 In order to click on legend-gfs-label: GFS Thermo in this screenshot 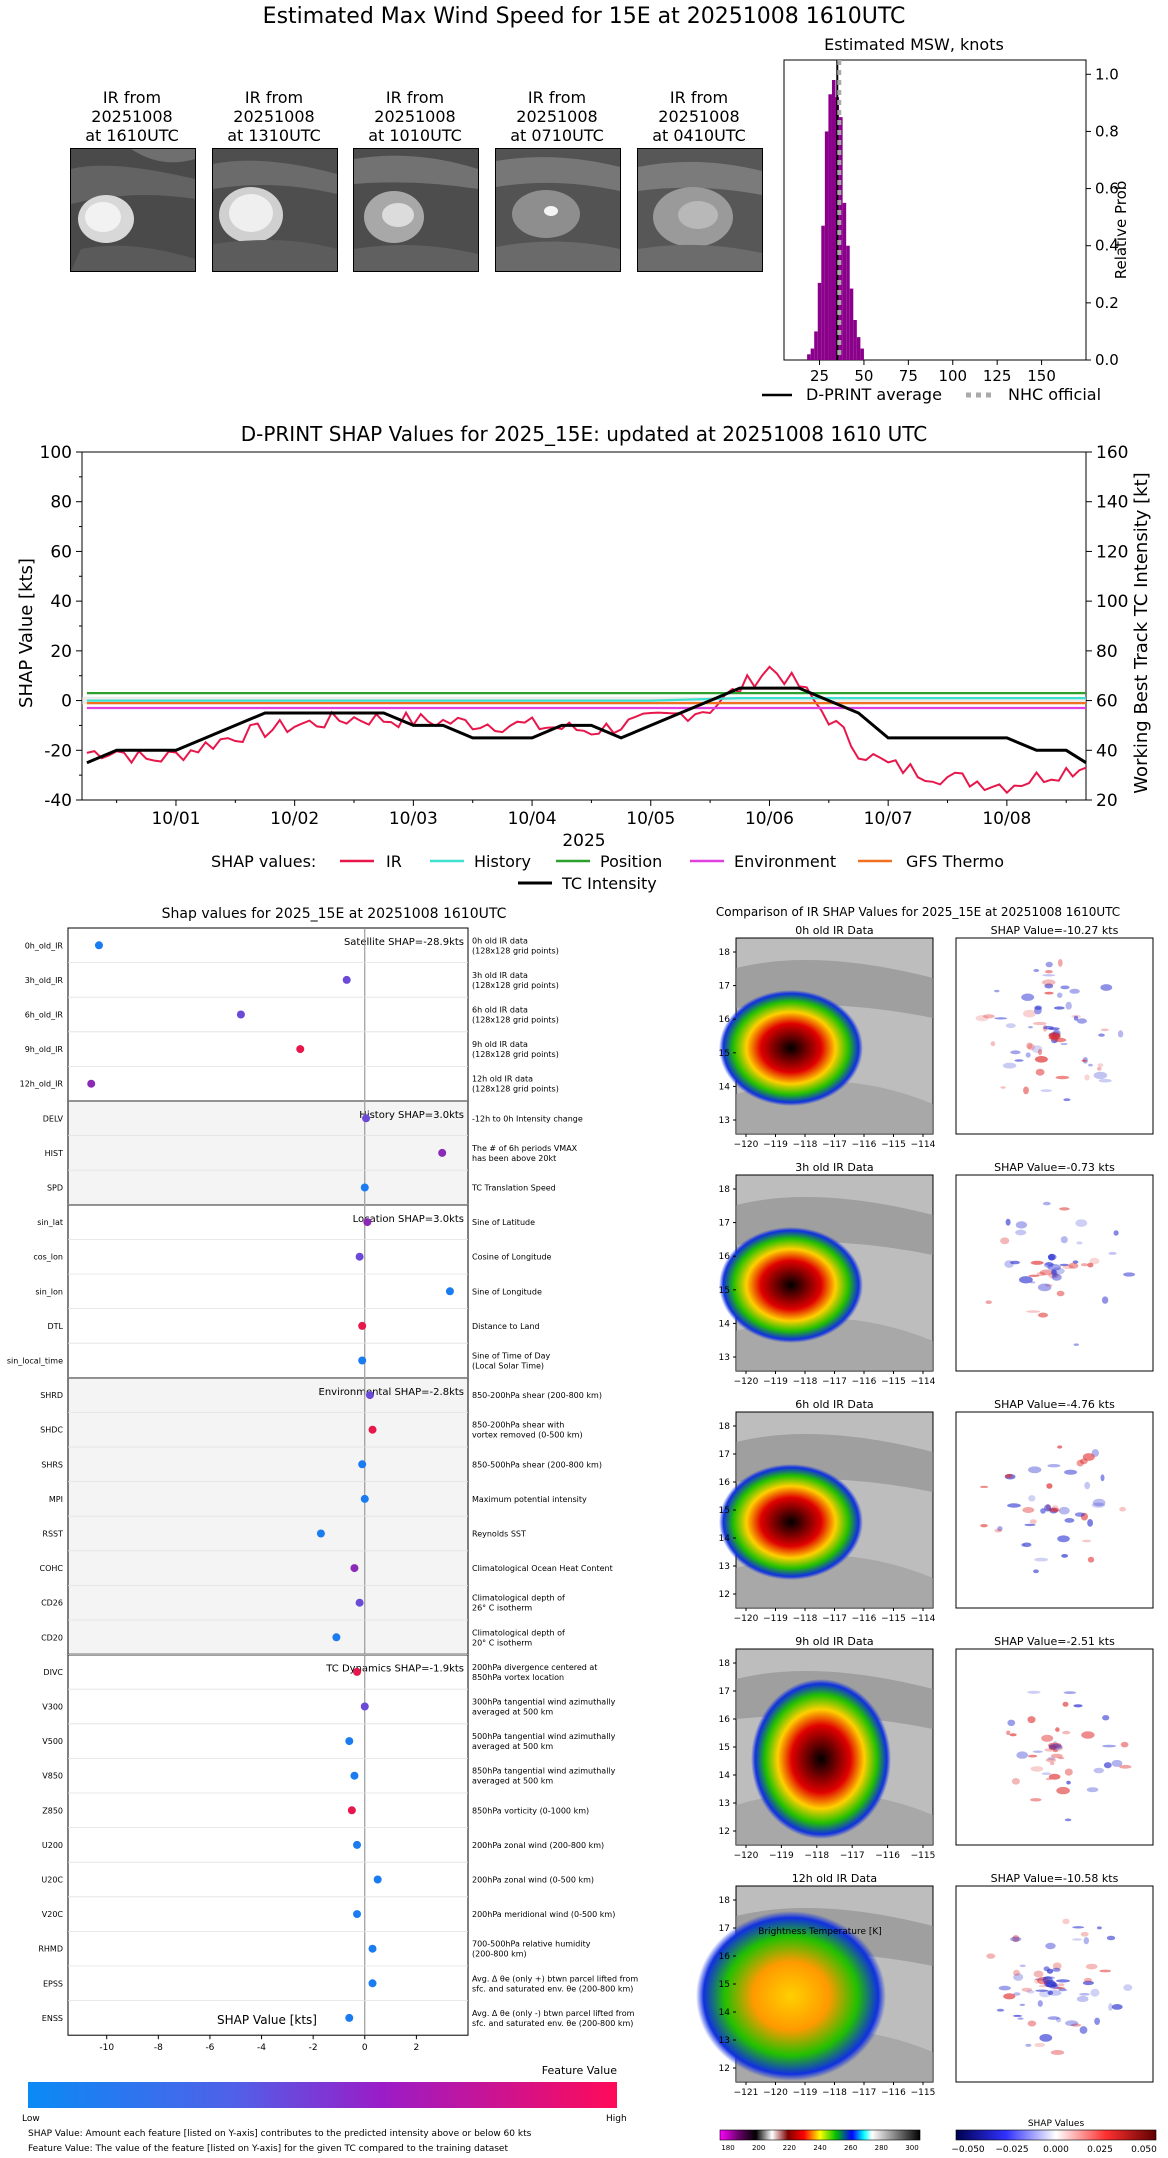, I will do `click(955, 861)`.